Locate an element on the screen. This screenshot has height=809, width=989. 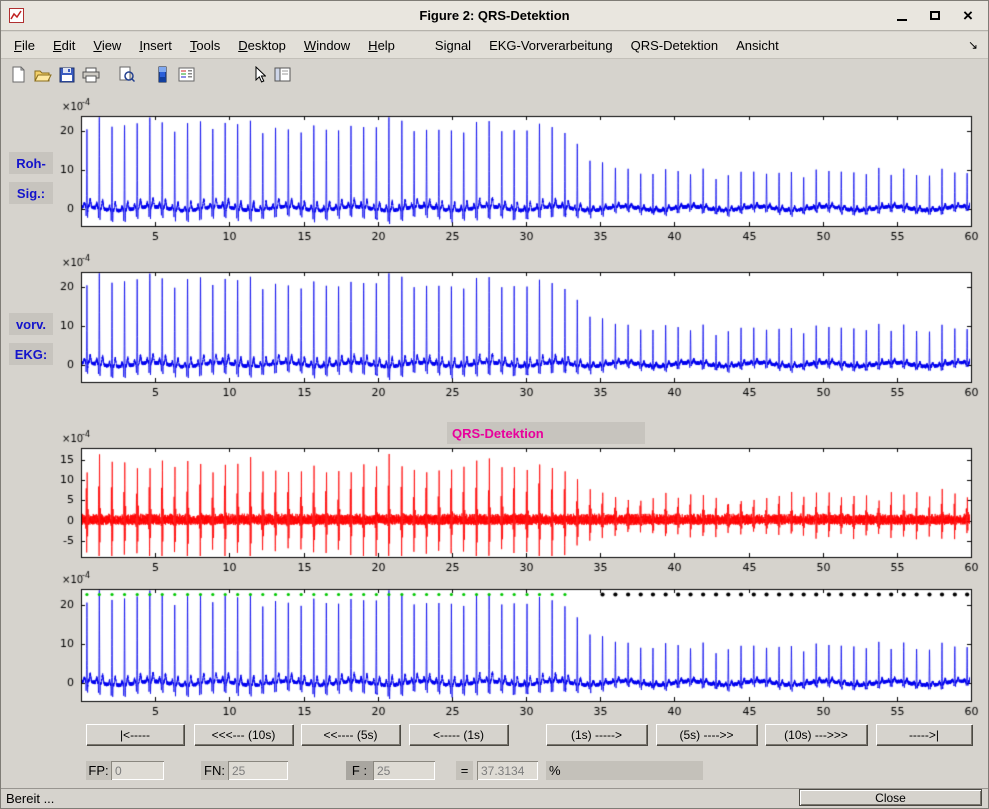
colorbar-icon is located at coordinates (162, 74).